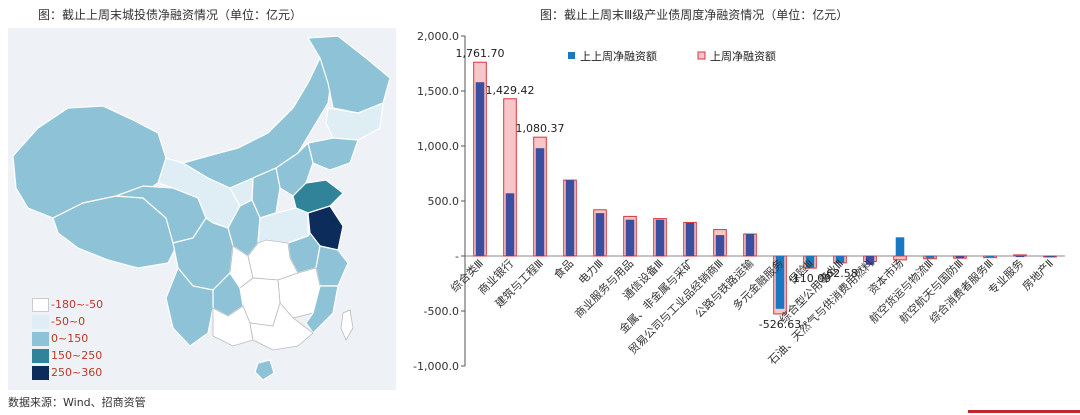  What do you see at coordinates (332, 266) in the screenshot?
I see `map-region-zhejiang` at bounding box center [332, 266].